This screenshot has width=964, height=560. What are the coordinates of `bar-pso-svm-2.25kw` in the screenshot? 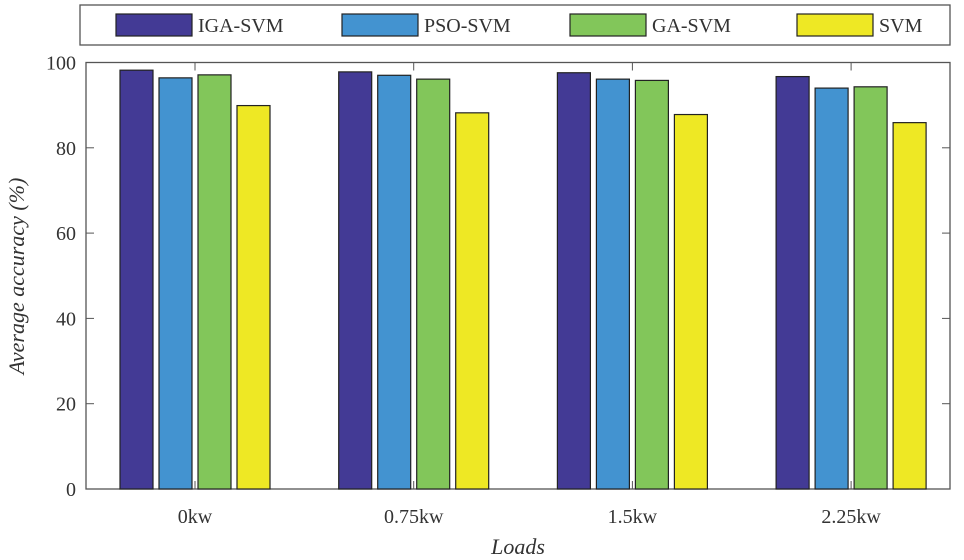 It's located at (831, 288).